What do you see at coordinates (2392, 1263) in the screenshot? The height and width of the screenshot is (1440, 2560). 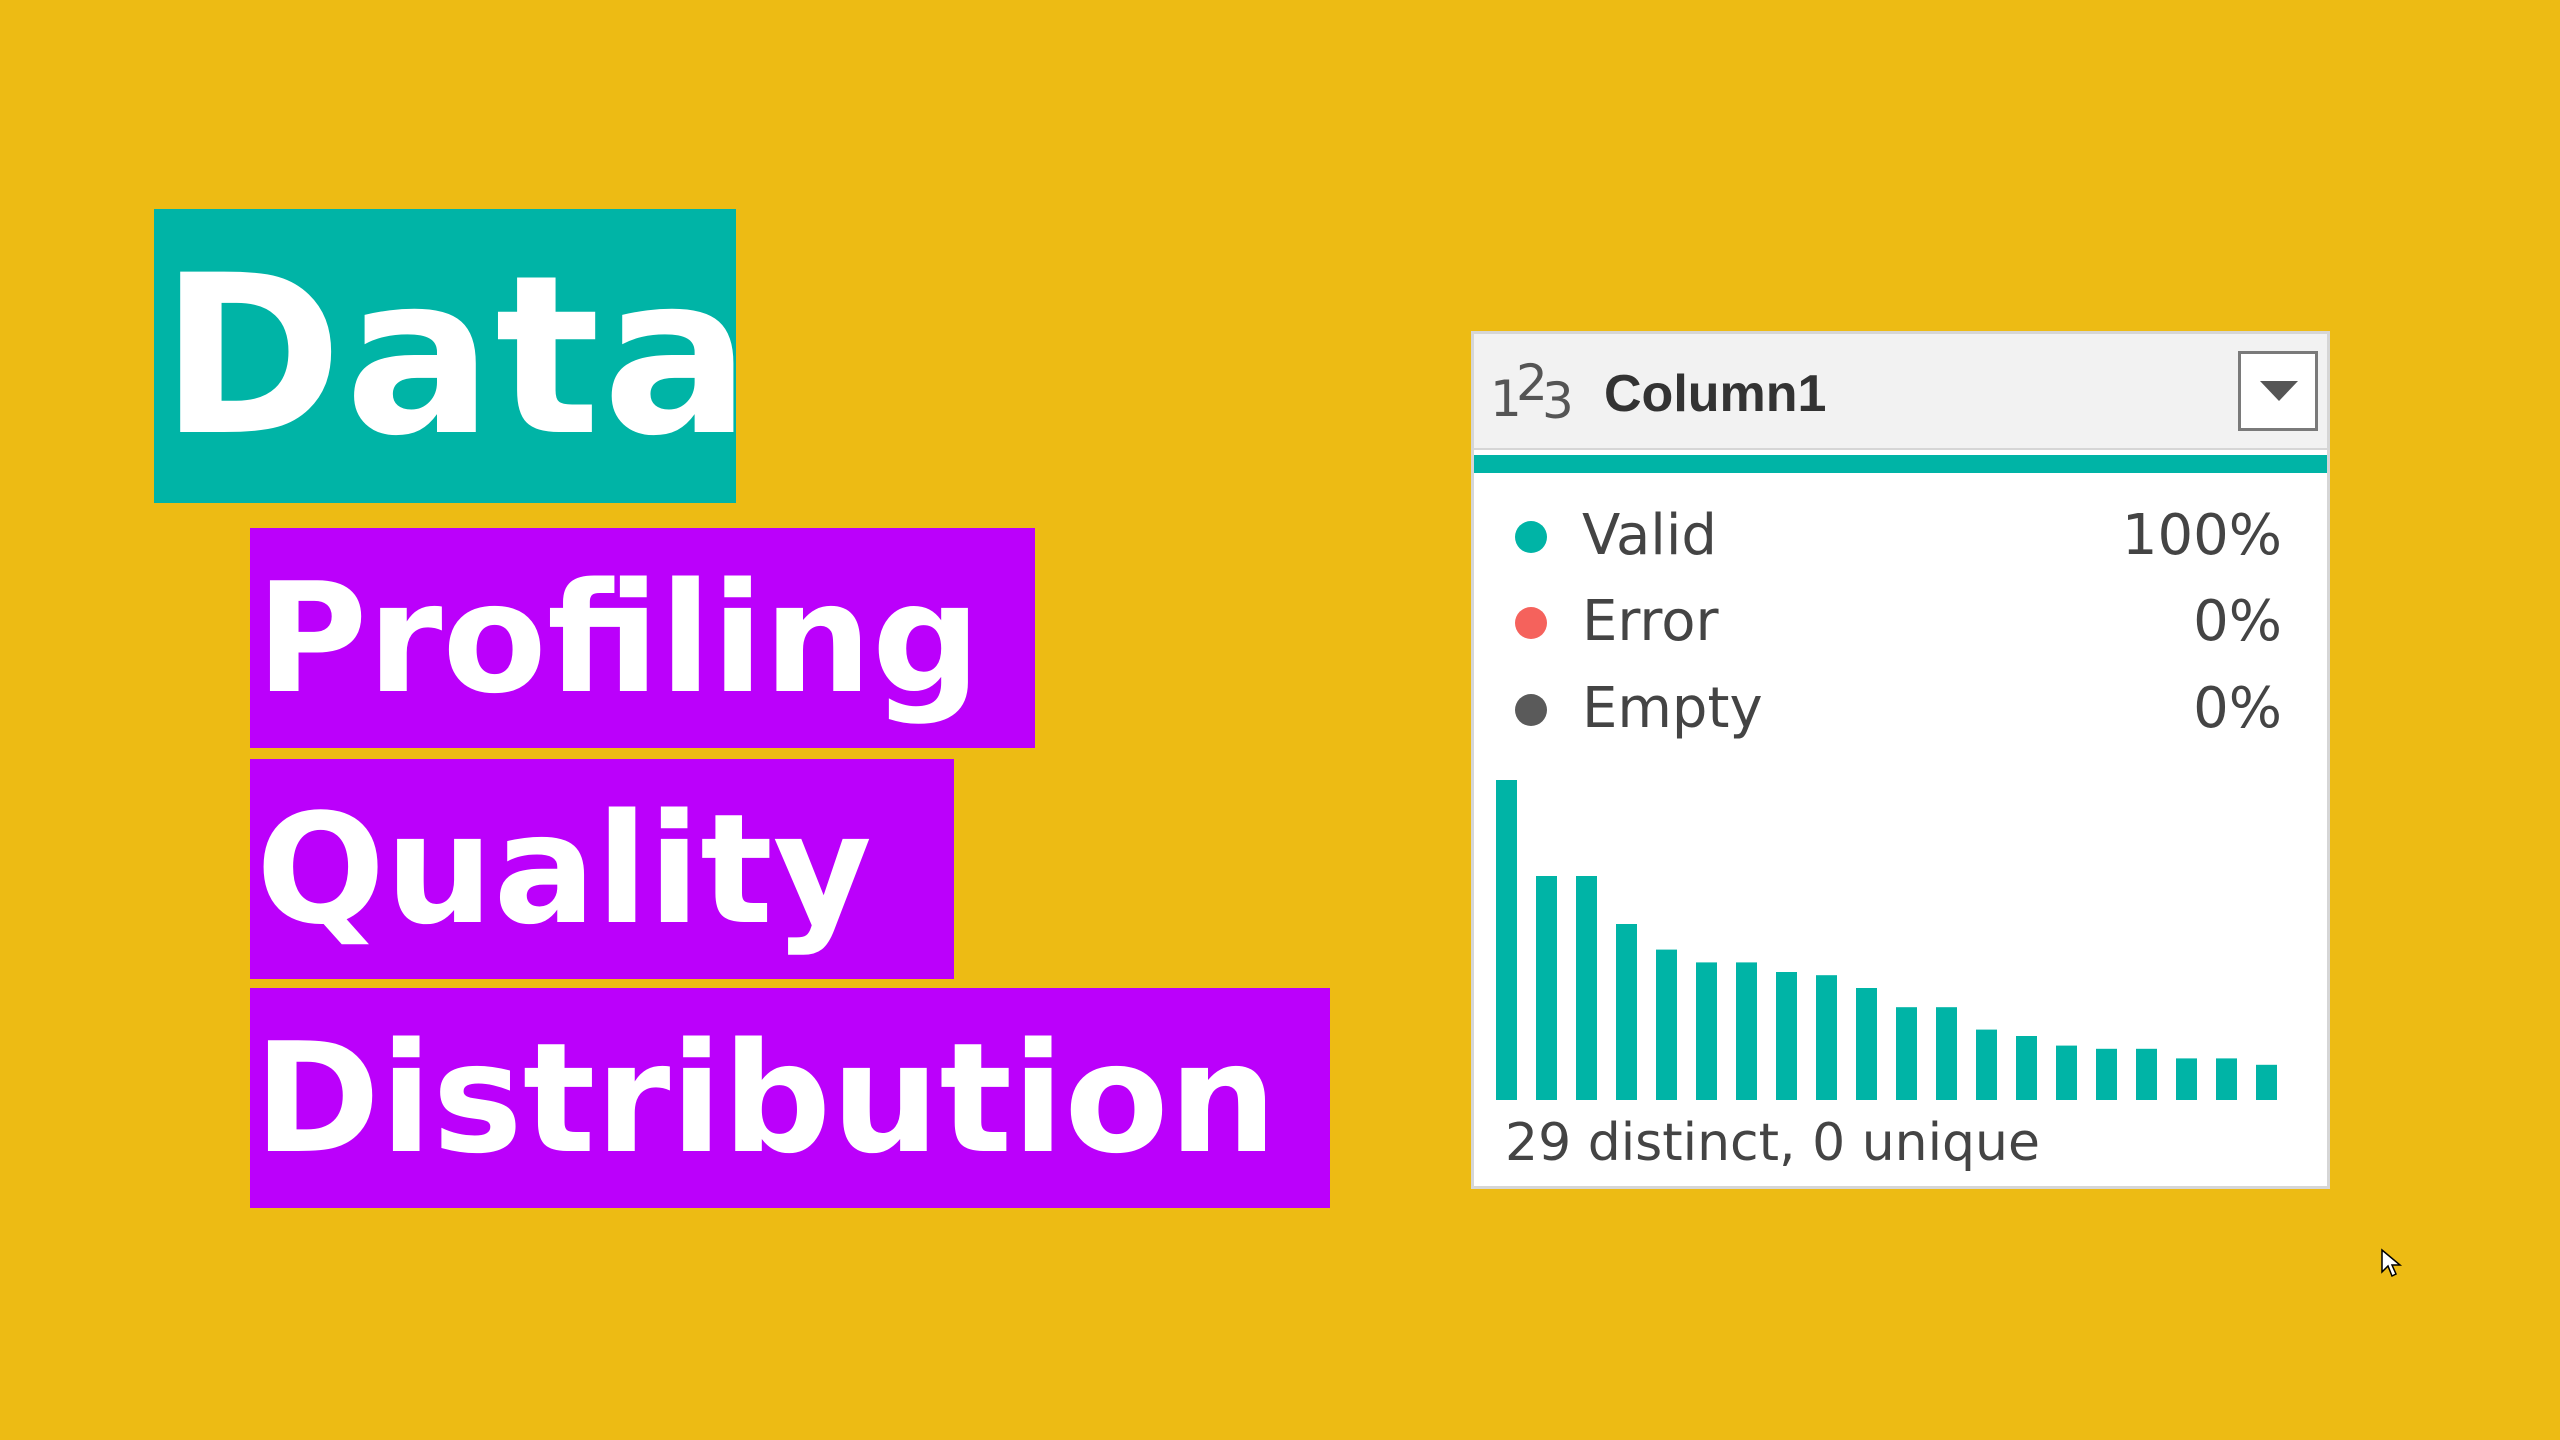 I see `mouse-cursor-icon` at bounding box center [2392, 1263].